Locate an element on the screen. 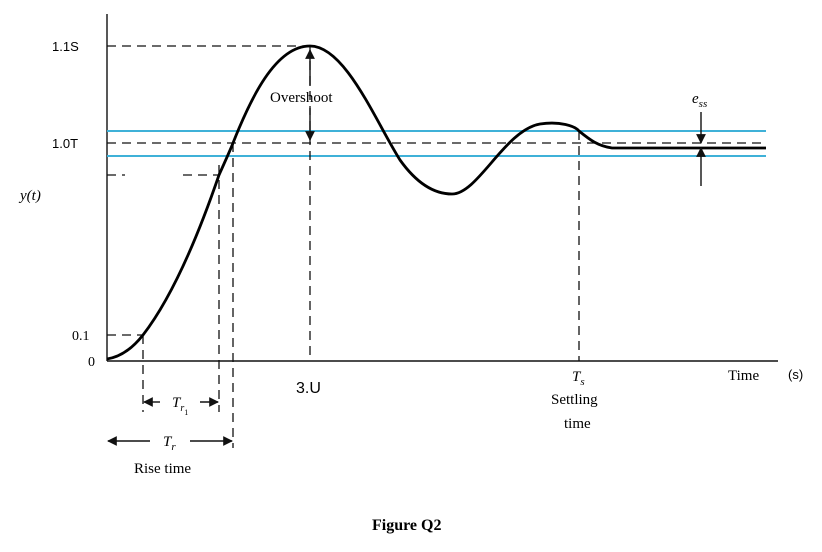 The width and height of the screenshot is (822, 552). tr1-label: Tr1 is located at coordinates (180, 406).